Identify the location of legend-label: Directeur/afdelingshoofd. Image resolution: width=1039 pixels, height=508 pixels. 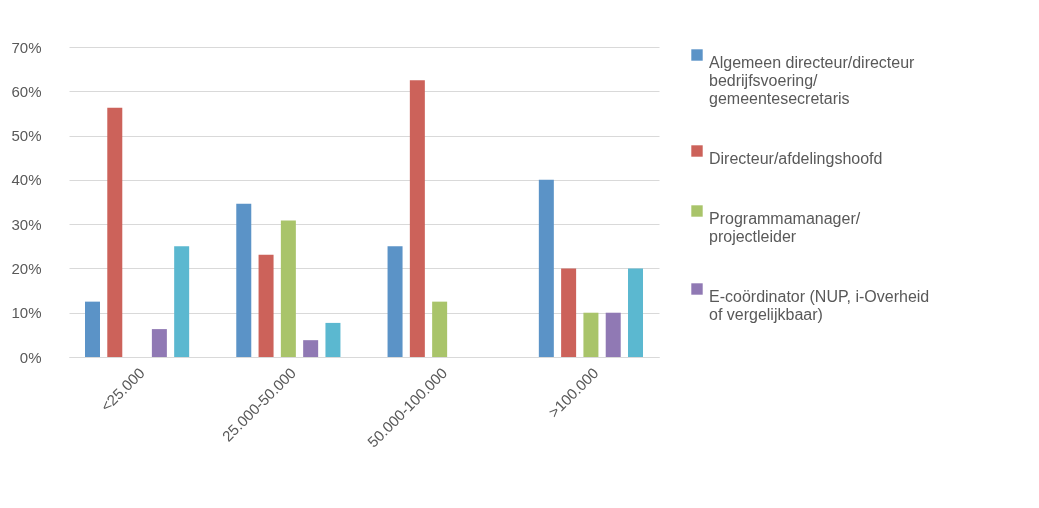
(796, 158).